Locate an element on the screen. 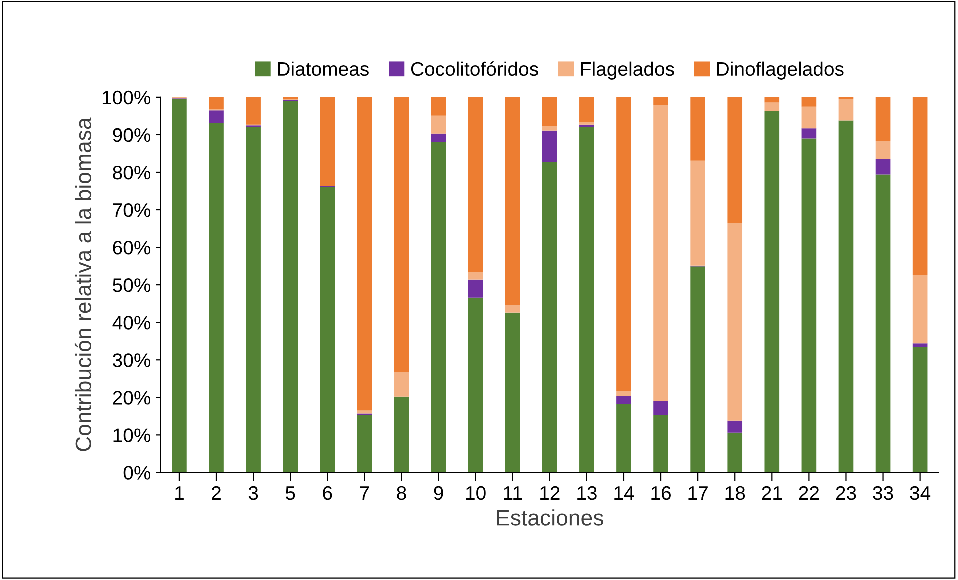  y-tick-label: 10% is located at coordinates (132, 435).